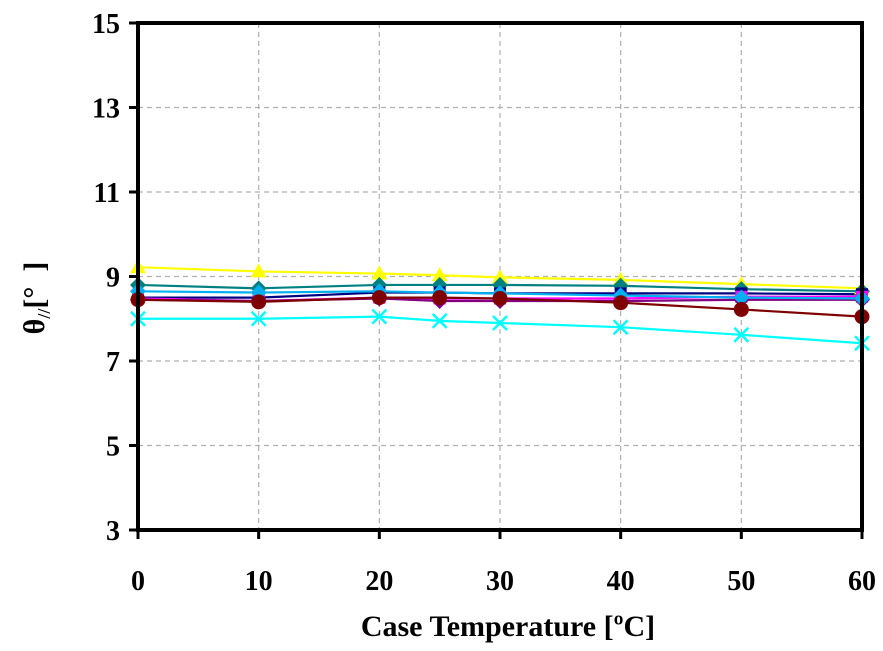 This screenshot has width=883, height=651. I want to click on y-axis-title: θ//[° ], so click(36, 298).